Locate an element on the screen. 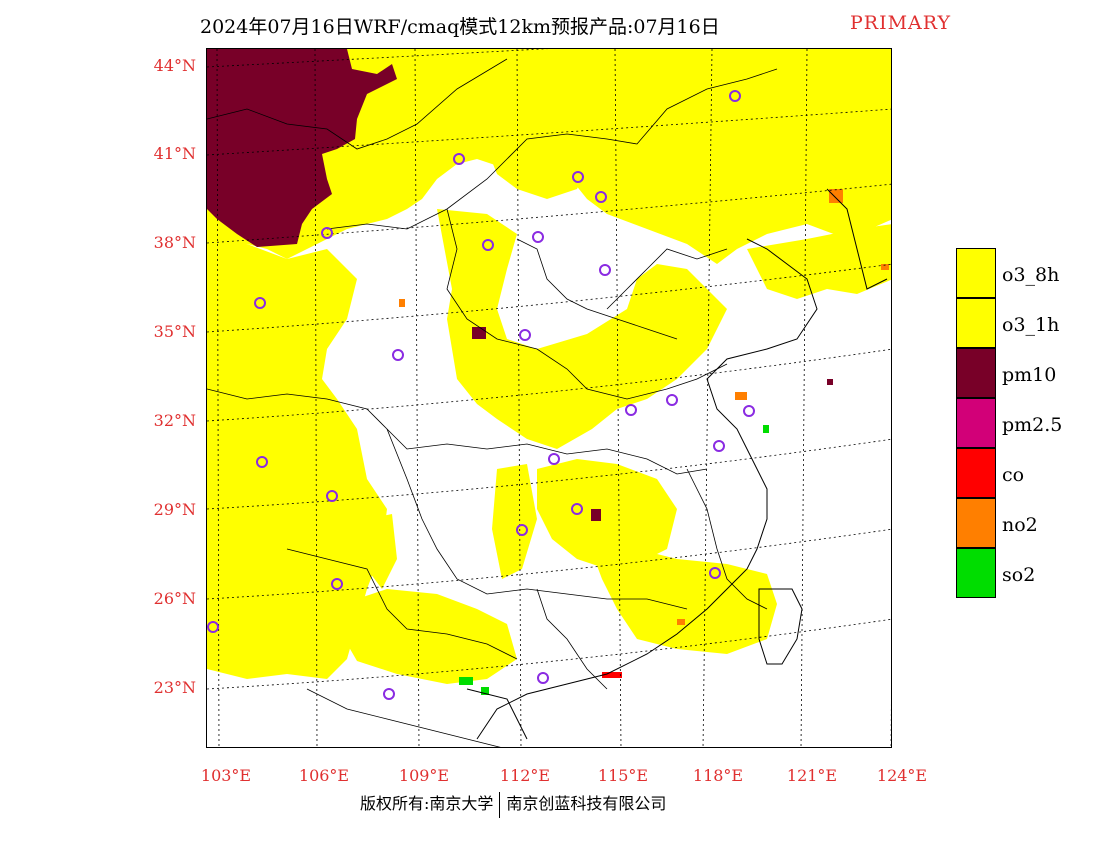 Image resolution: width=1100 pixels, height=850 pixels. legend-label: co is located at coordinates (1013, 475).